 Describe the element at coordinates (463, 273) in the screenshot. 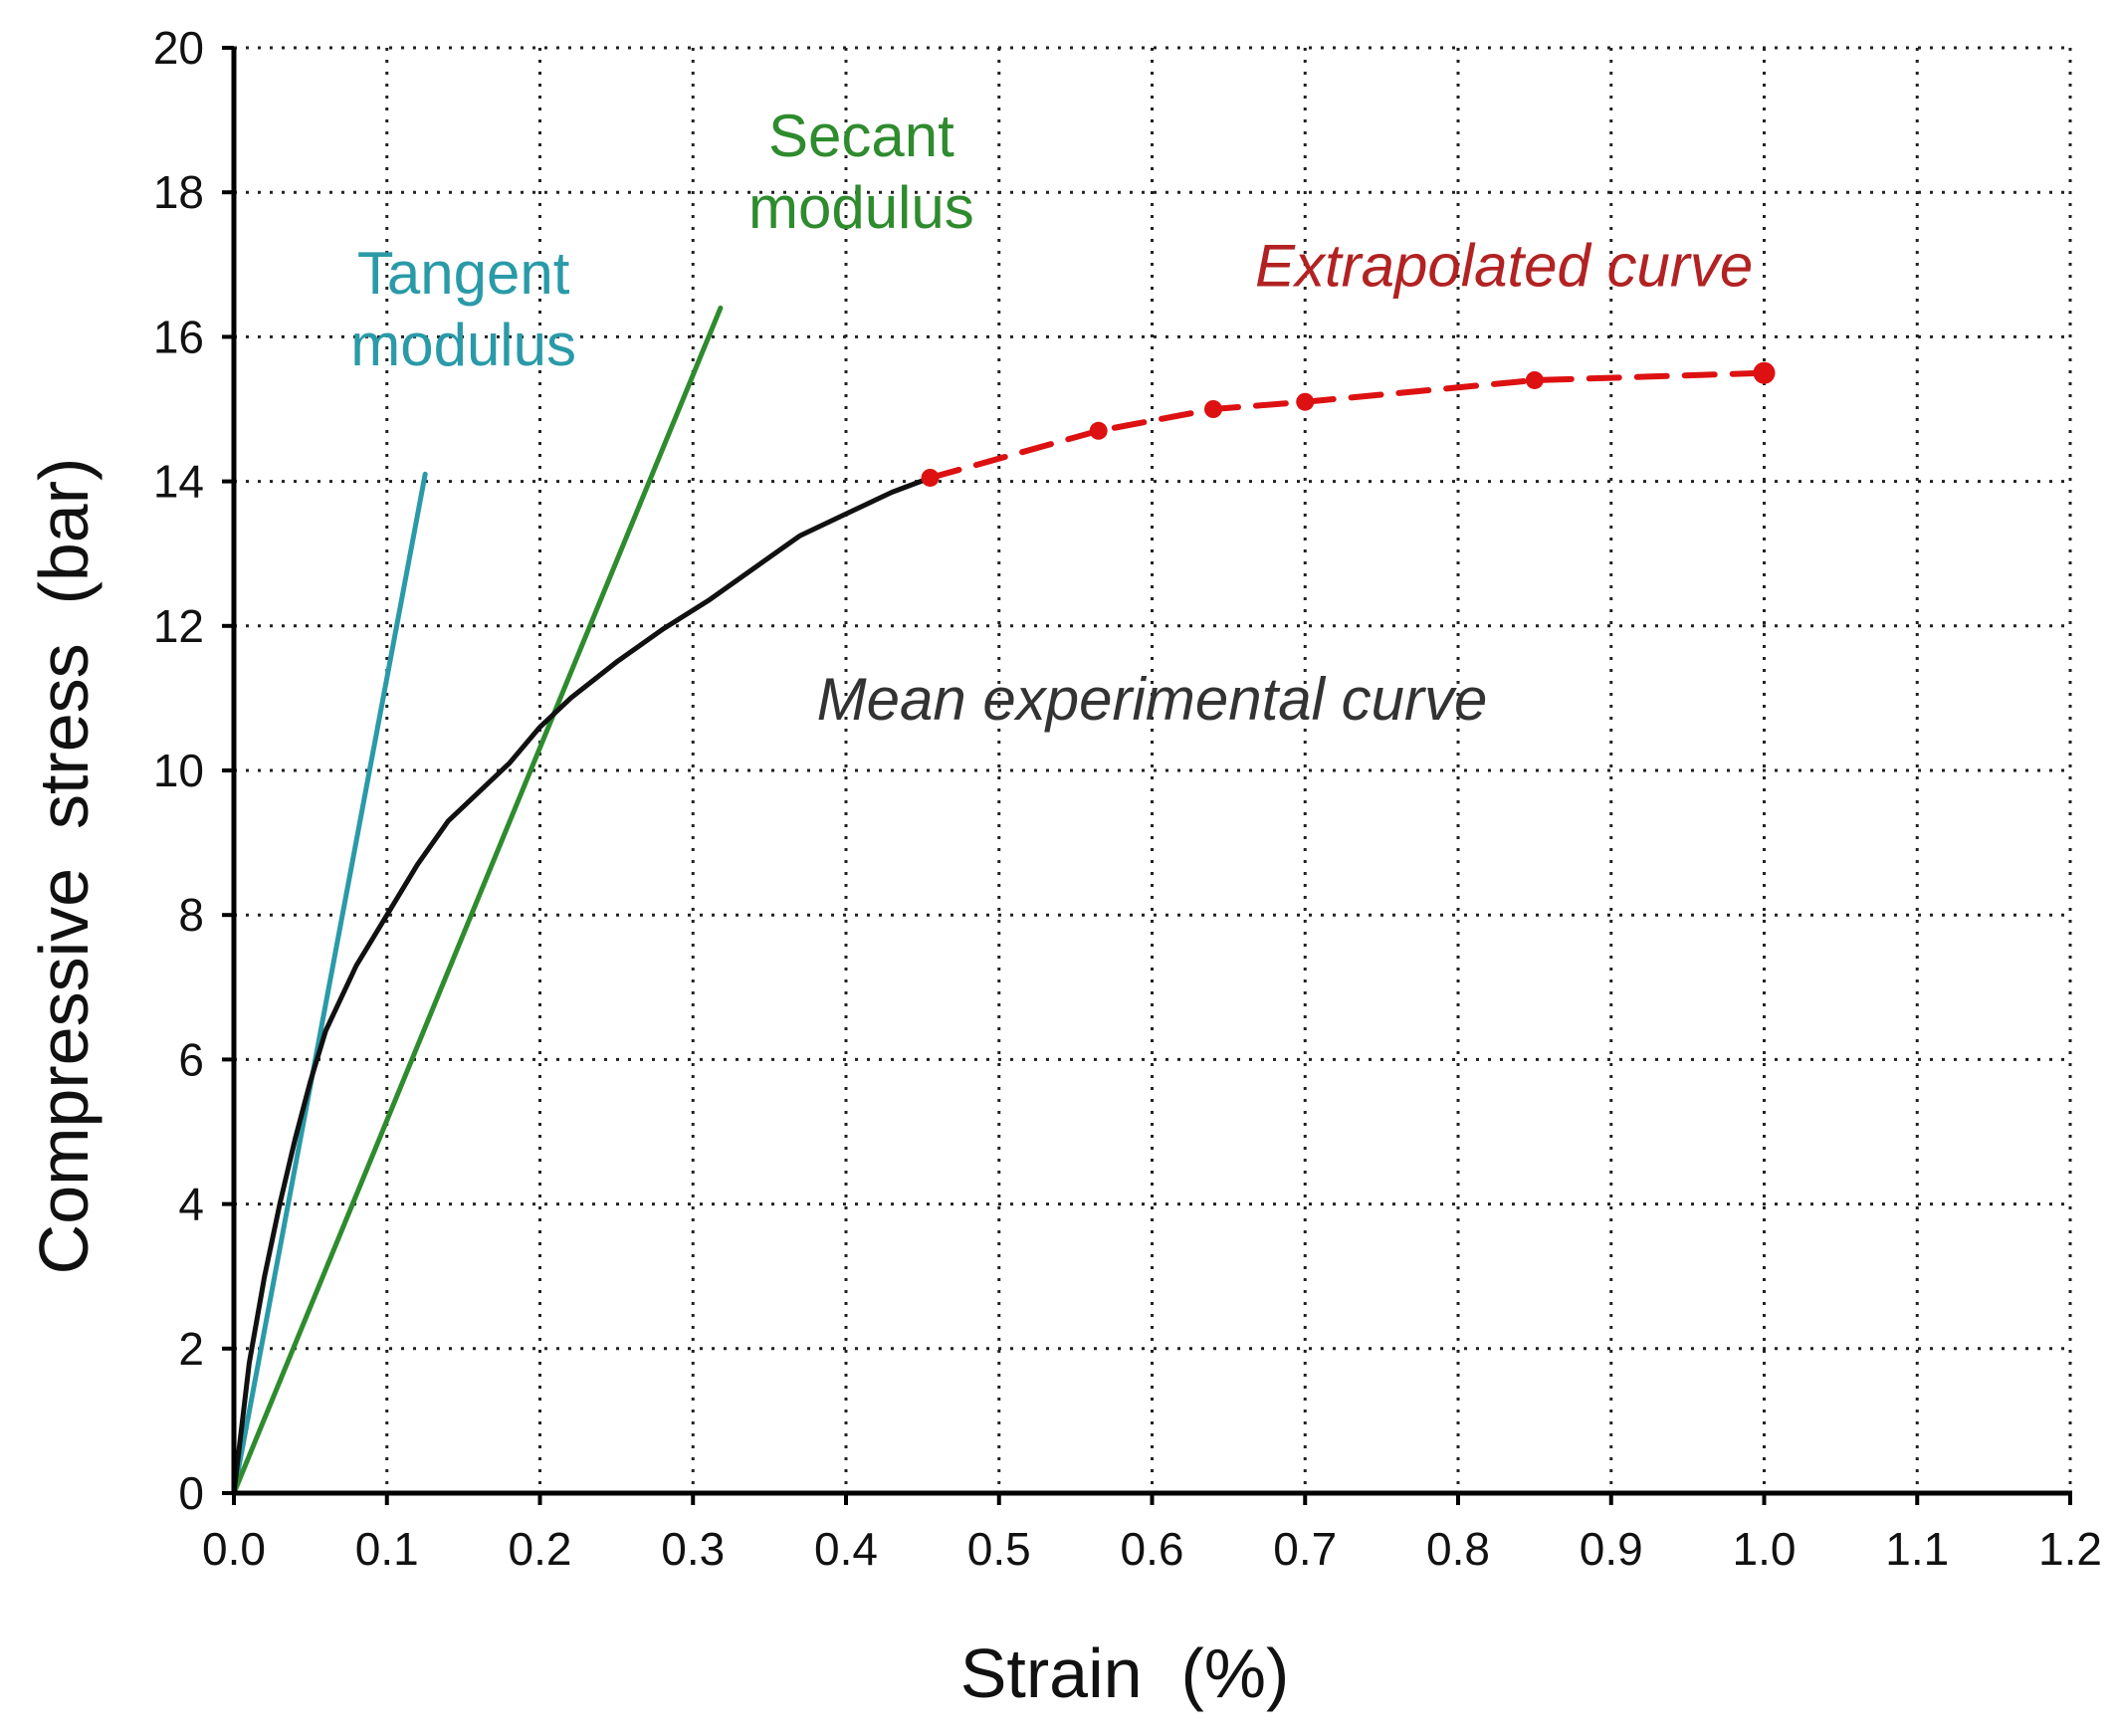

I see `annotation-tangent-line: Tangent` at that location.